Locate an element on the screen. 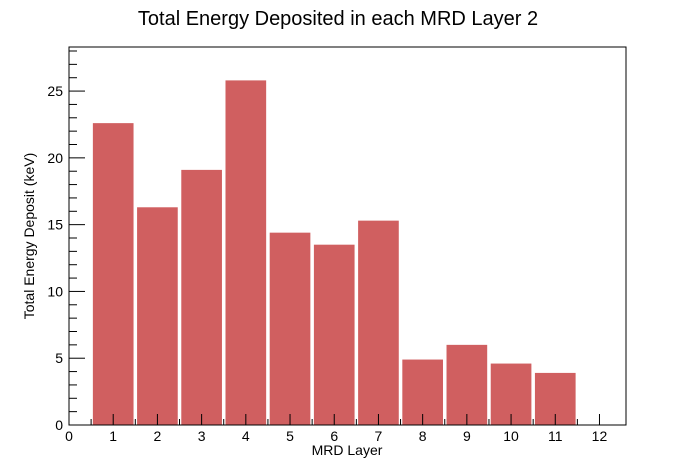 The height and width of the screenshot is (472, 696). x-tick-label: 4 is located at coordinates (246, 436).